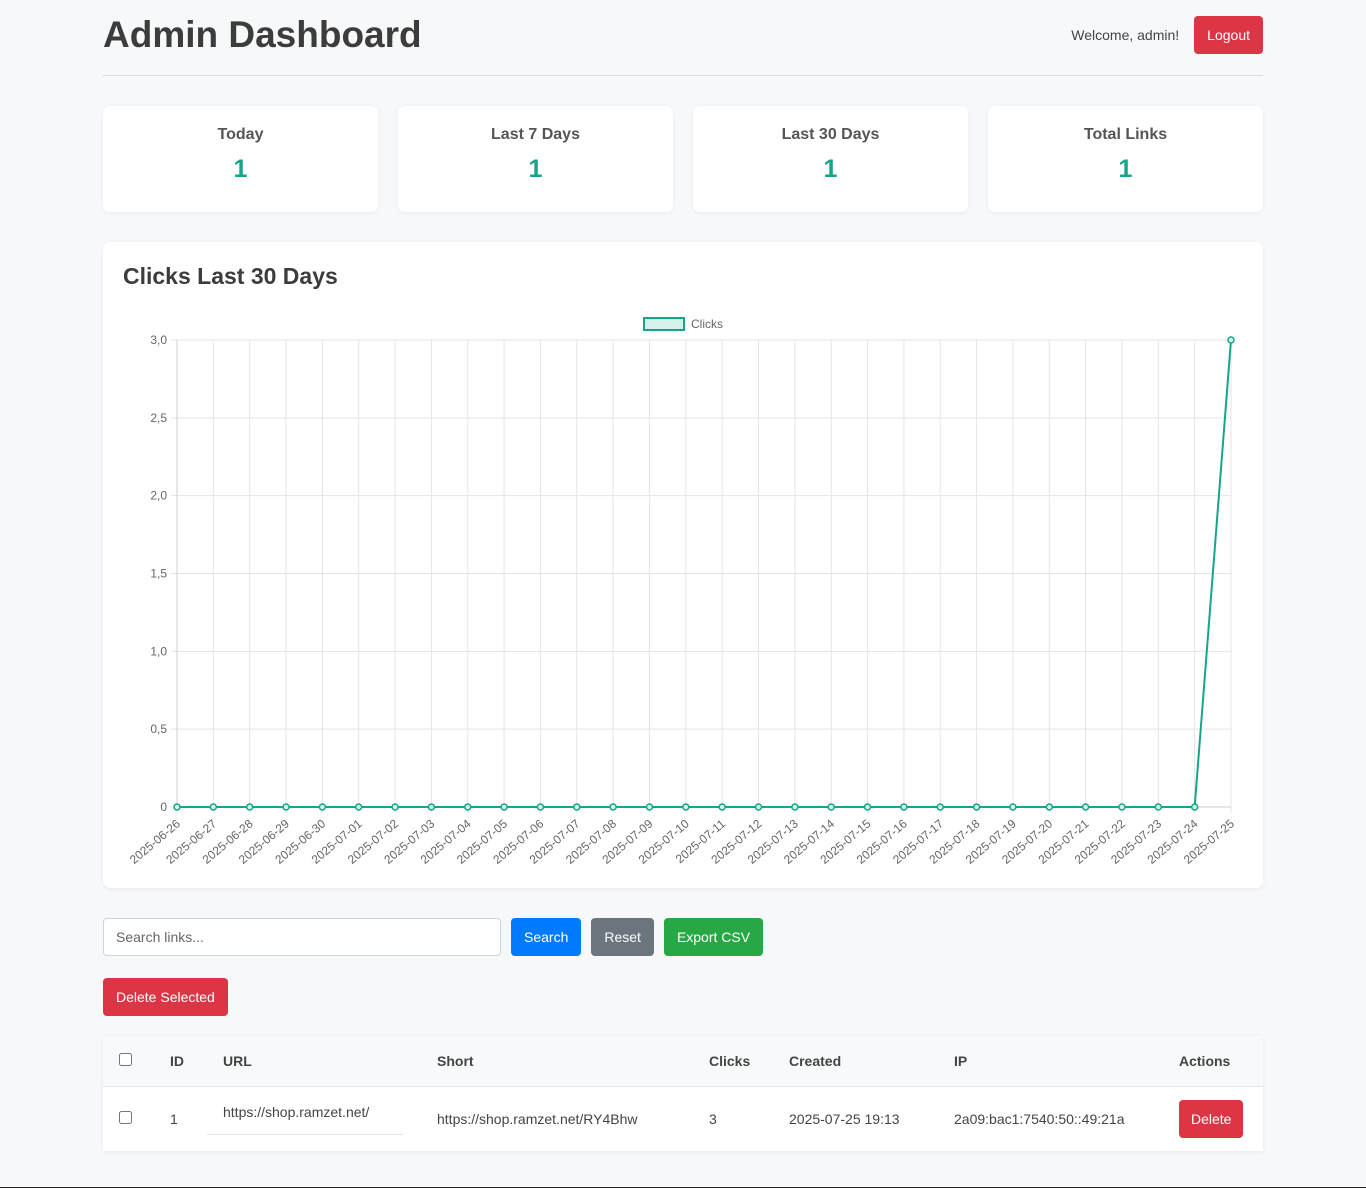 The image size is (1366, 1188). Describe the element at coordinates (535, 134) in the screenshot. I see `stat-label: Last 7 Days` at that location.